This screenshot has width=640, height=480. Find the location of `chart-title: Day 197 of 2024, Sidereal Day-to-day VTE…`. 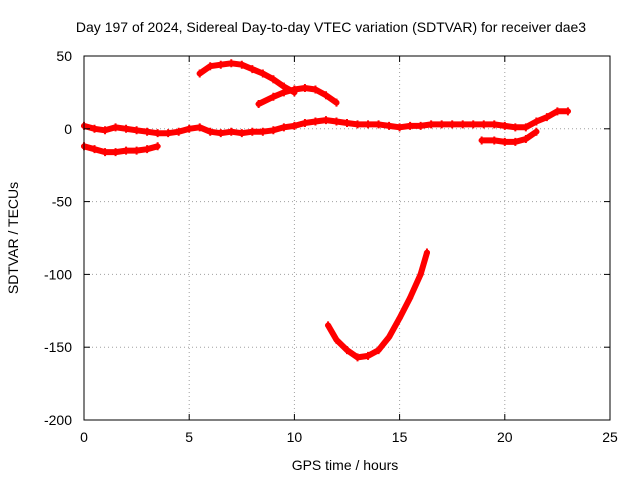

chart-title: Day 197 of 2024, Sidereal Day-to-day VTE… is located at coordinates (331, 27).